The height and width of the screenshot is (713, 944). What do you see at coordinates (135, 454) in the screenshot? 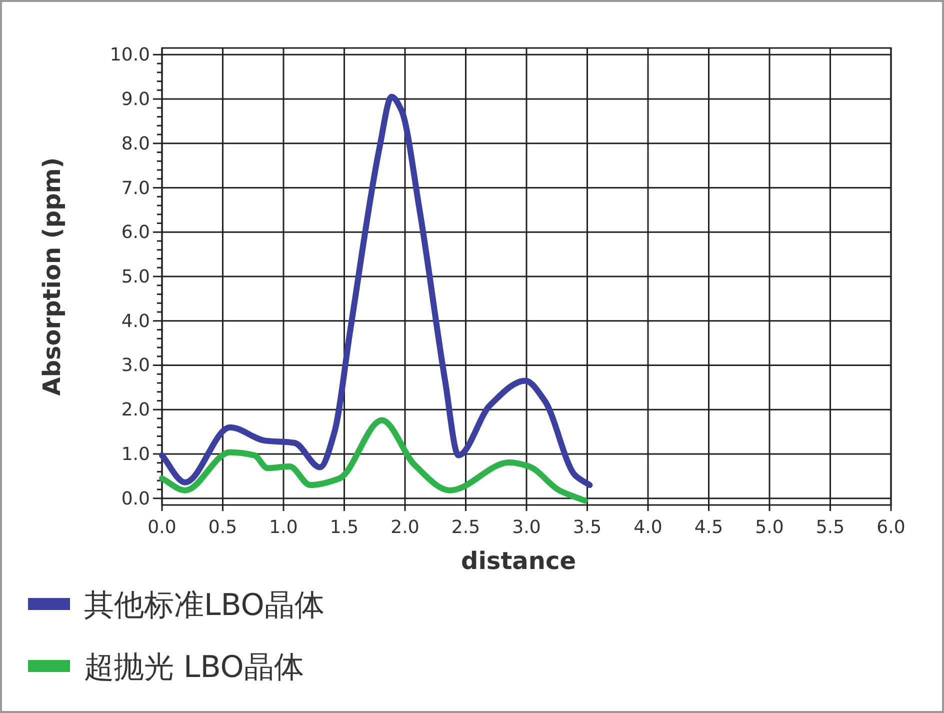
I see `y-tick-label: 1.0` at bounding box center [135, 454].